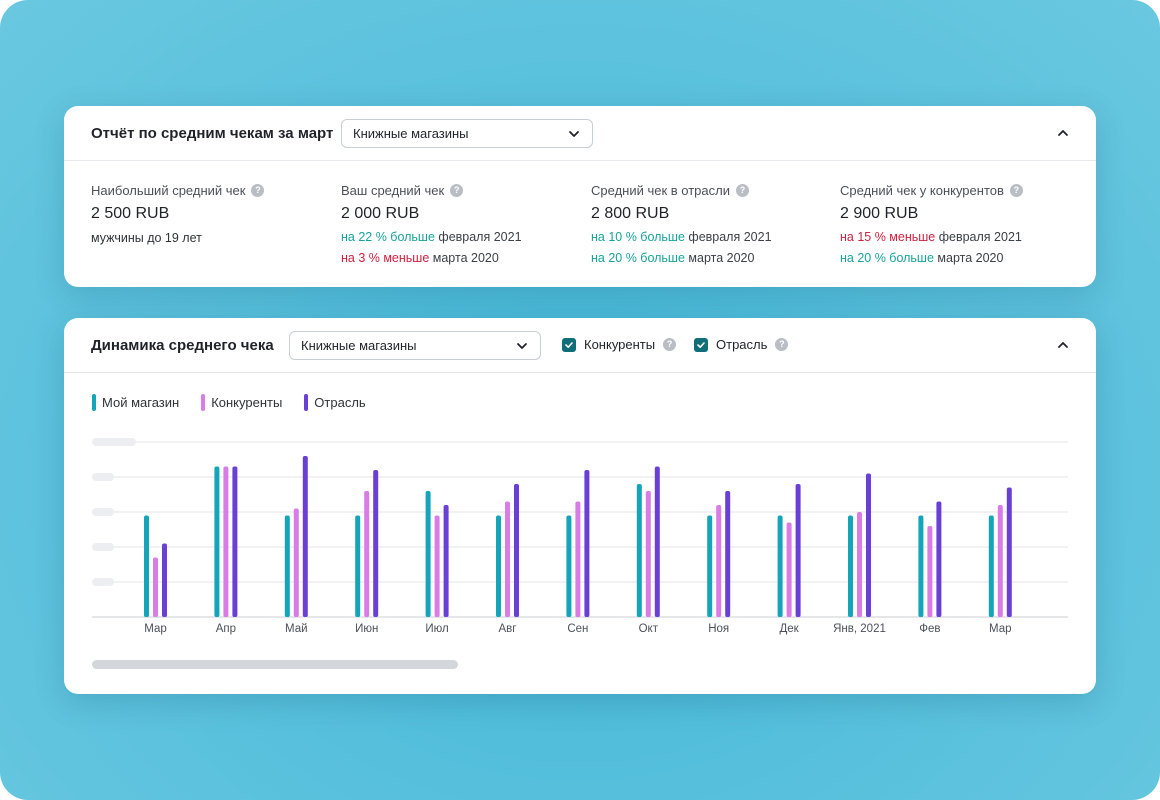 Image resolution: width=1160 pixels, height=800 pixels. I want to click on kpi-label: Ваш средний чек?, so click(461, 190).